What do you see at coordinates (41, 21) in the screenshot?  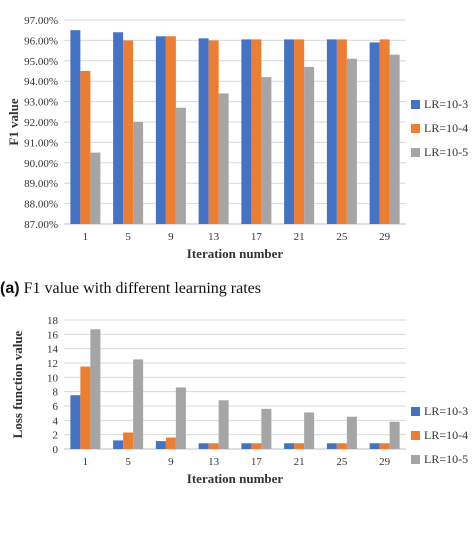 I see `y-tick-label: 97.00%` at bounding box center [41, 21].